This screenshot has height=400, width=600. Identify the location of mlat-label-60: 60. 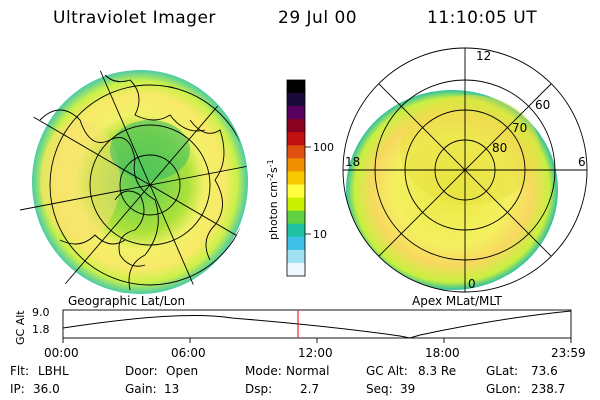
(542, 105).